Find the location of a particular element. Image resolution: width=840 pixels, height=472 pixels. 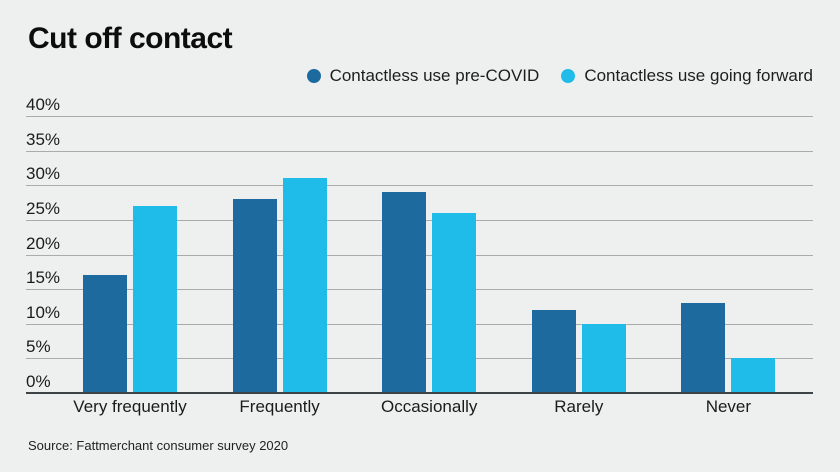

x-category-label: Very frequently is located at coordinates (130, 406).